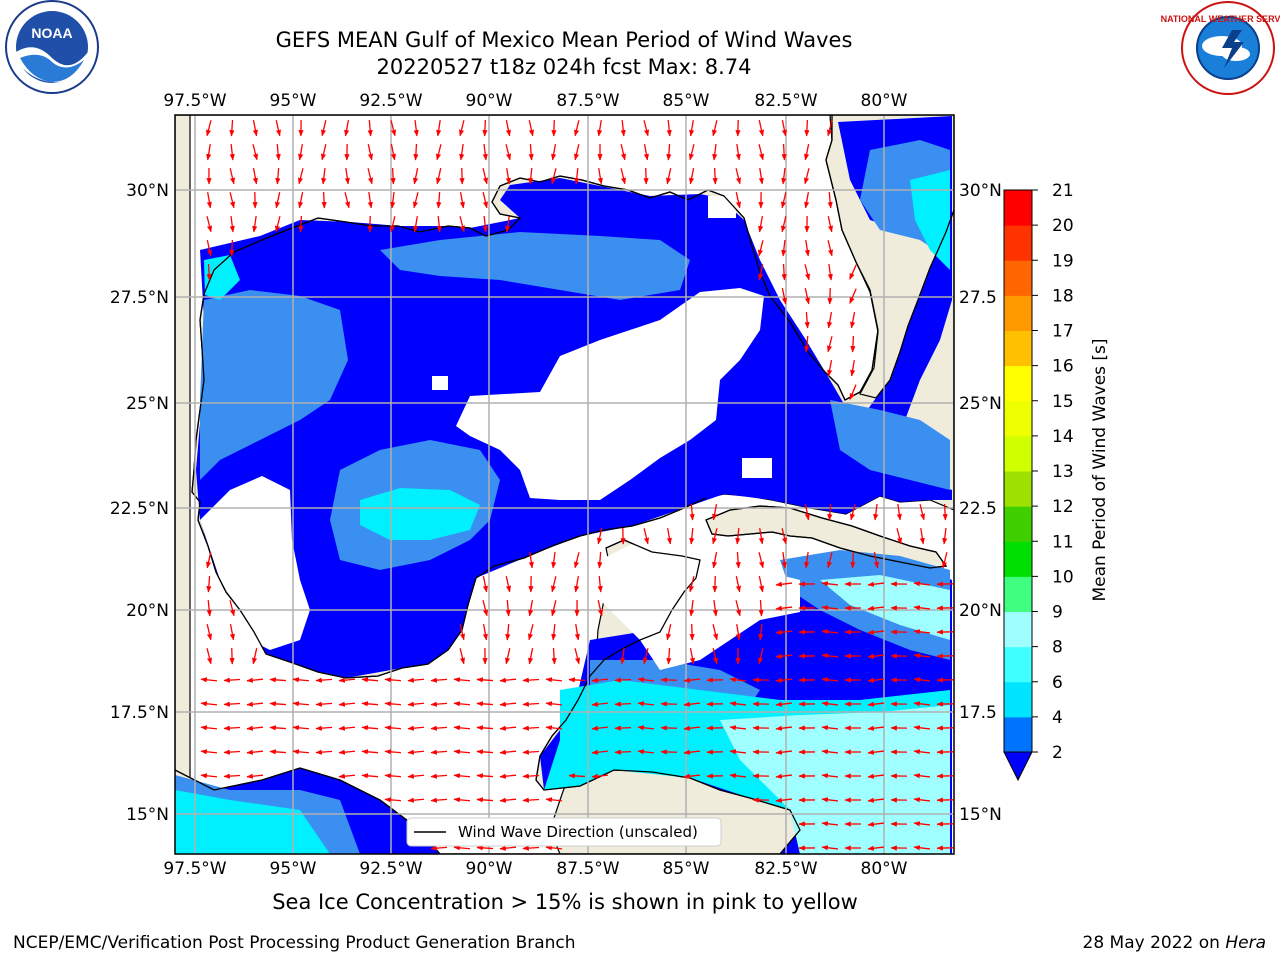 The height and width of the screenshot is (960, 1280). Describe the element at coordinates (293, 869) in the screenshot. I see `lon-label: 95°W` at that location.